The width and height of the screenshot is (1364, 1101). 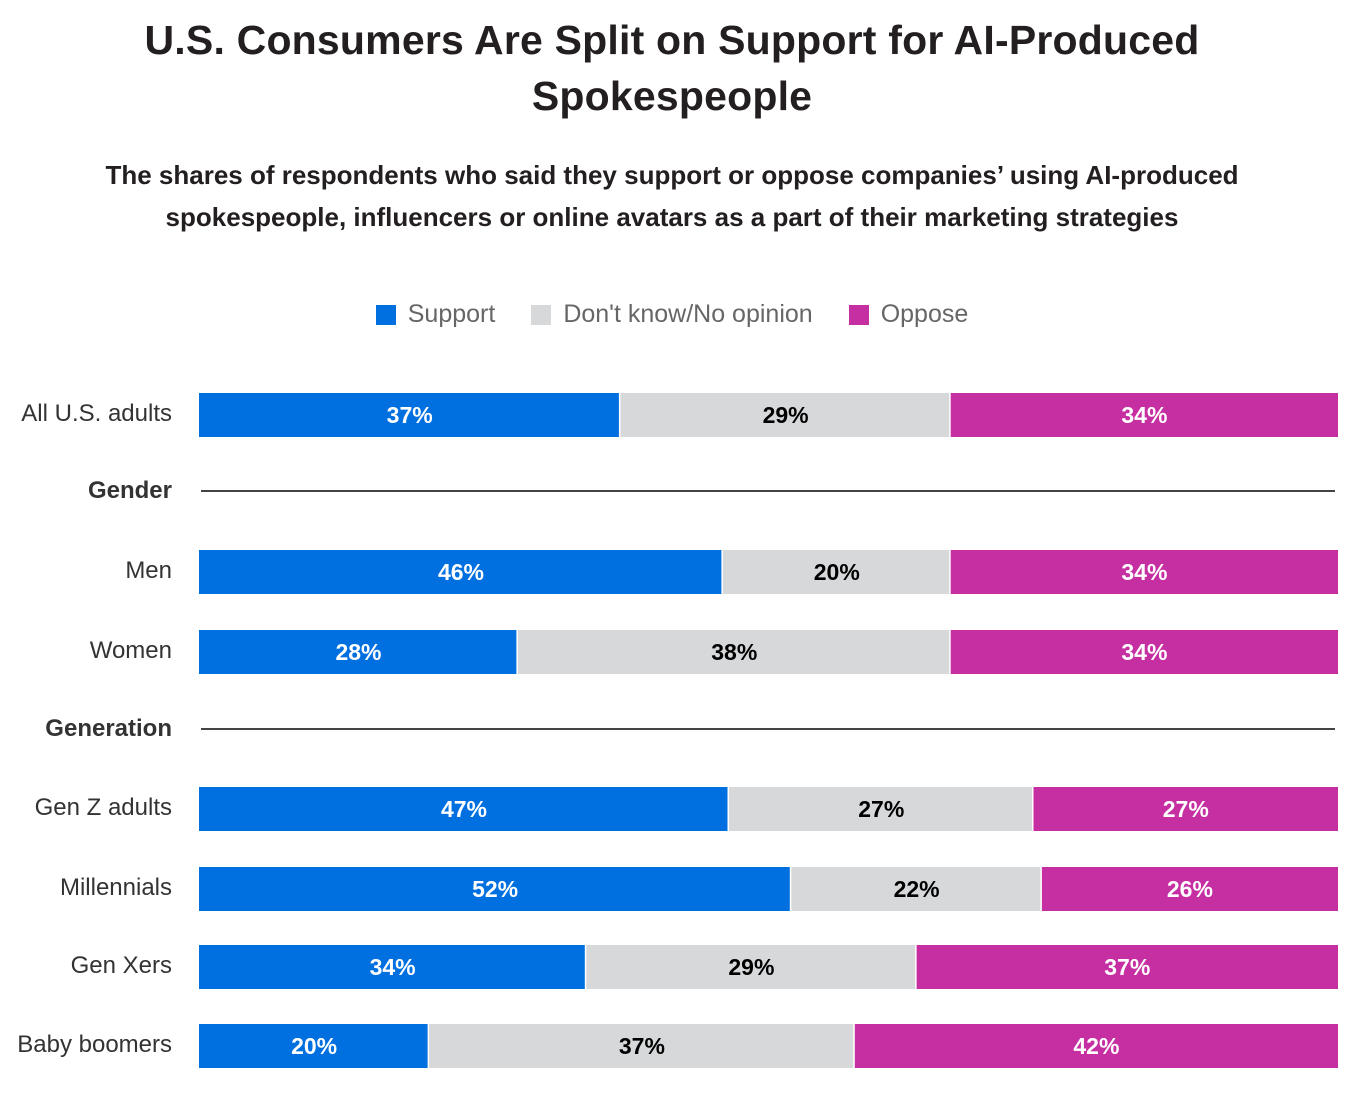 I want to click on category-label-all-u-s-adults: All U.S. adults, so click(x=96, y=413).